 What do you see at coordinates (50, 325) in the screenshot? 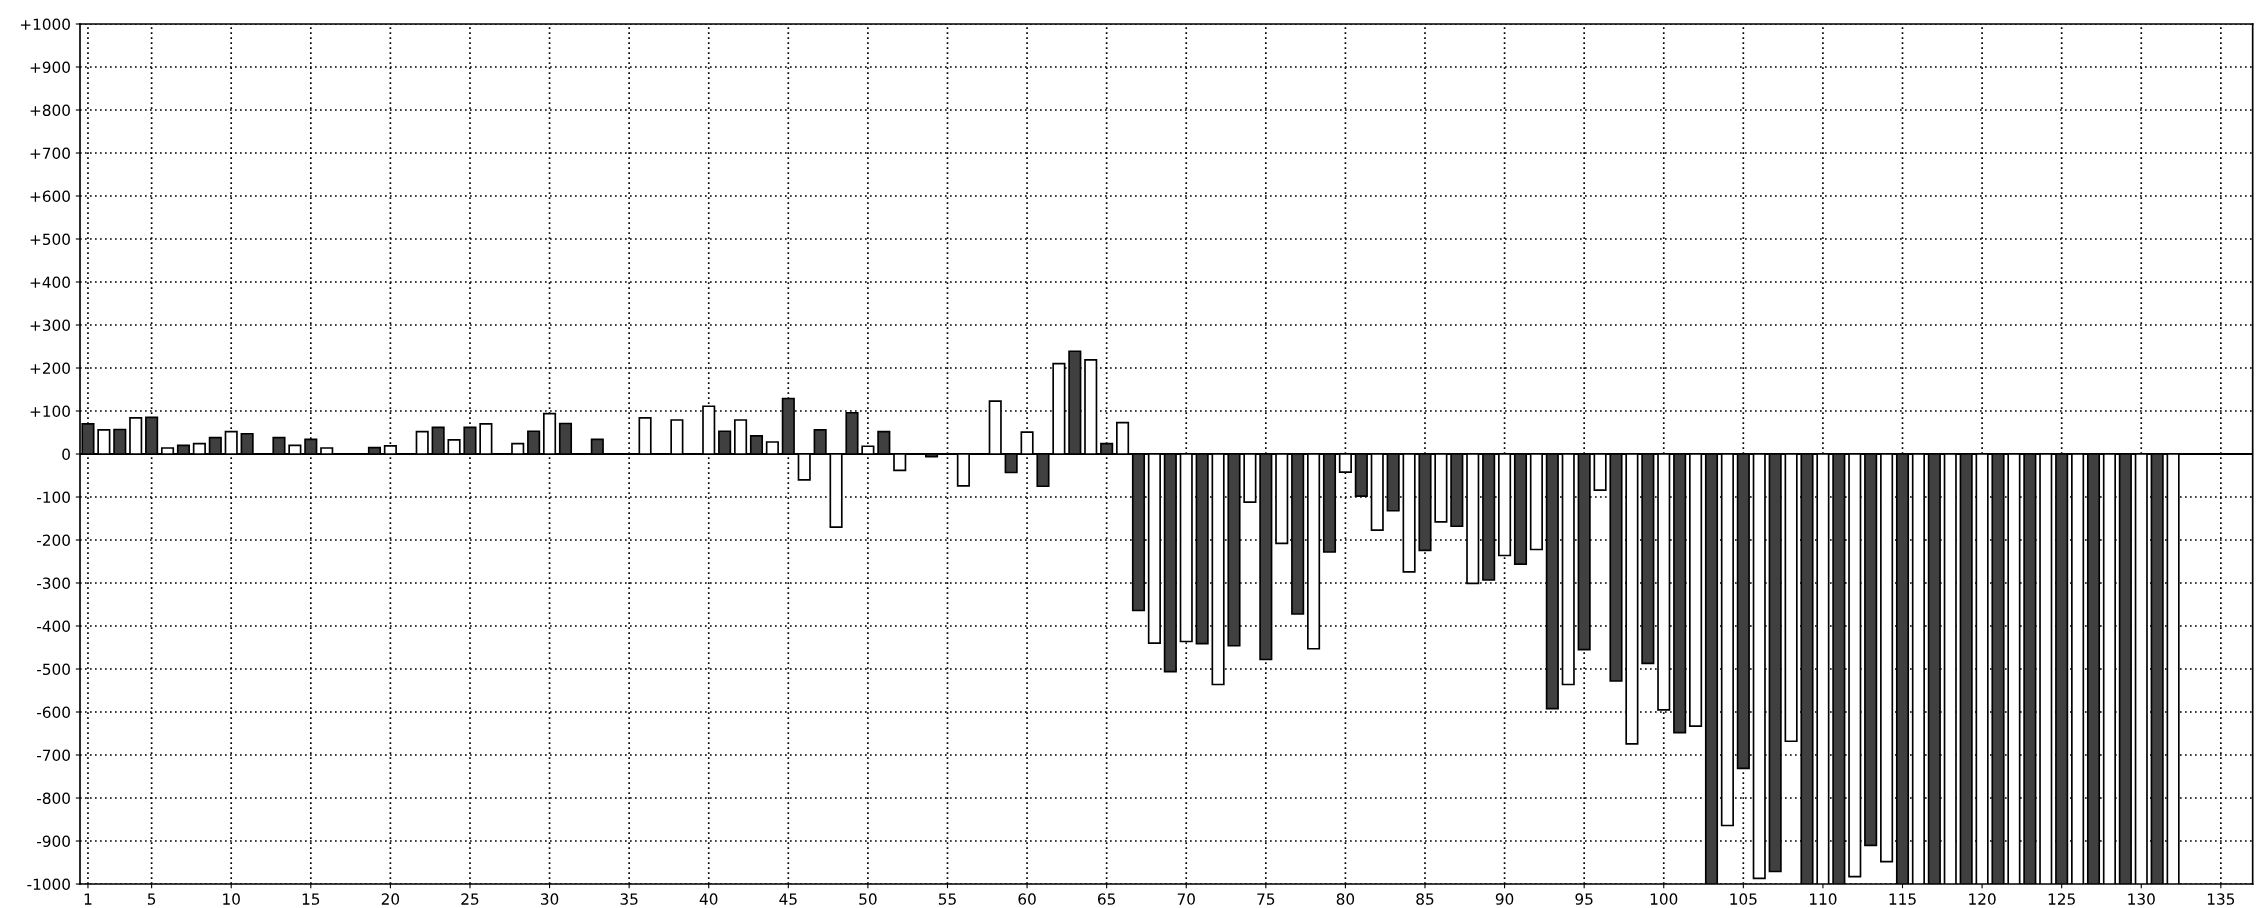
I see `y-tick-label: +300` at bounding box center [50, 325].